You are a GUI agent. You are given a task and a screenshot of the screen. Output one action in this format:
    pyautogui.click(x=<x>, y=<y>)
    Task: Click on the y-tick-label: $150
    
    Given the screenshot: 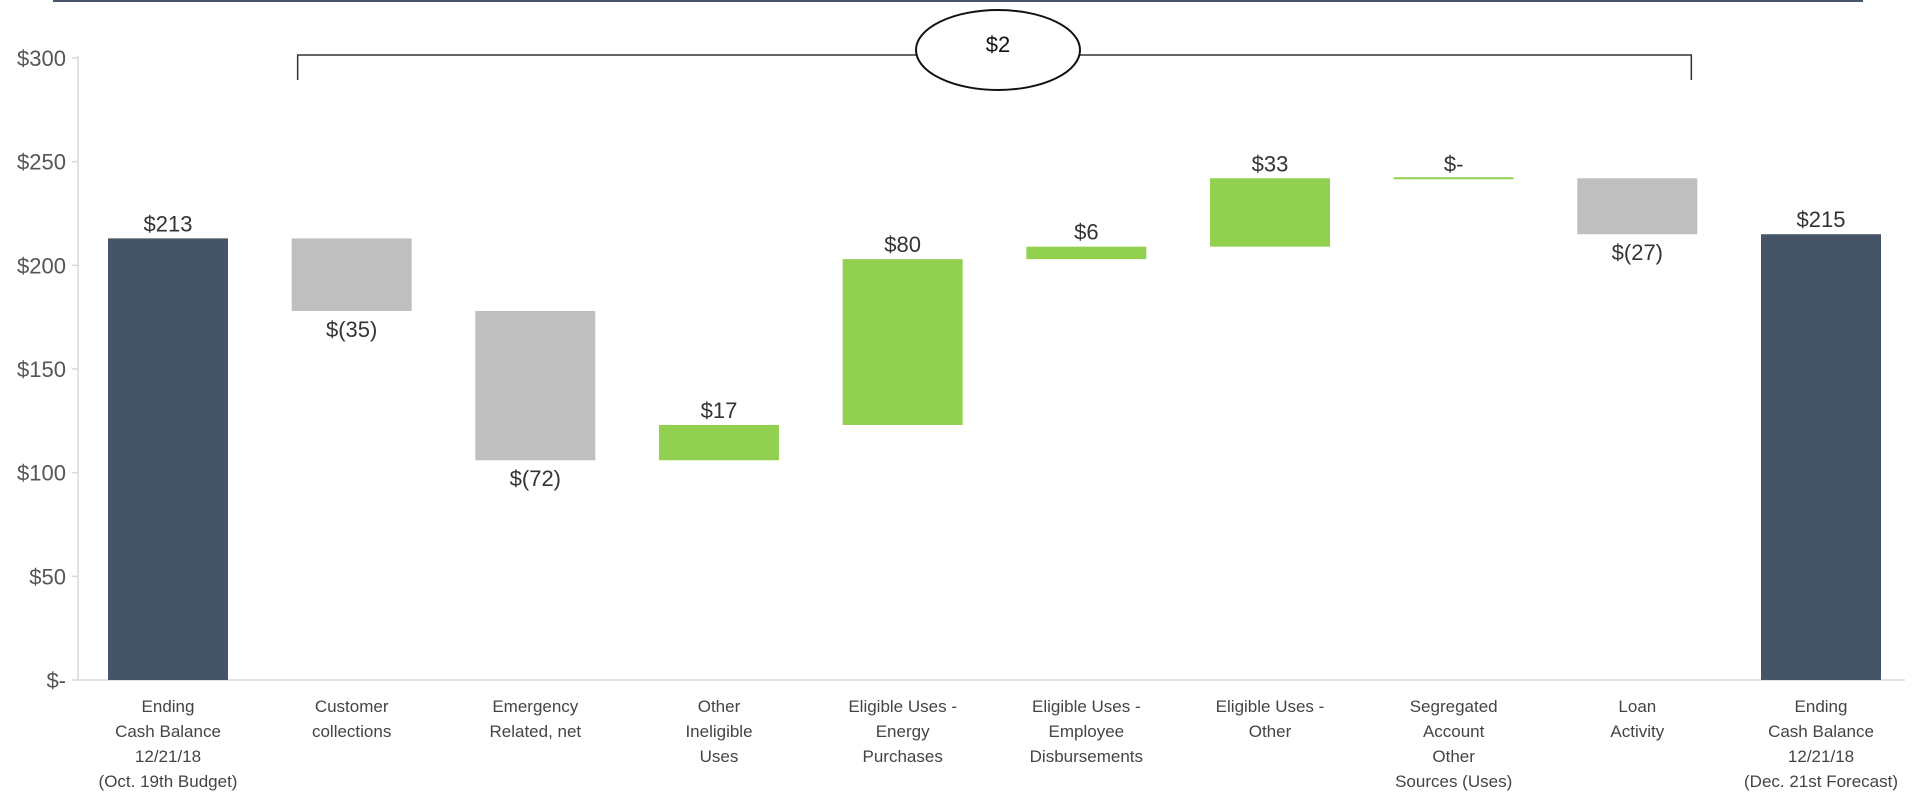 What is the action you would take?
    pyautogui.click(x=41, y=369)
    